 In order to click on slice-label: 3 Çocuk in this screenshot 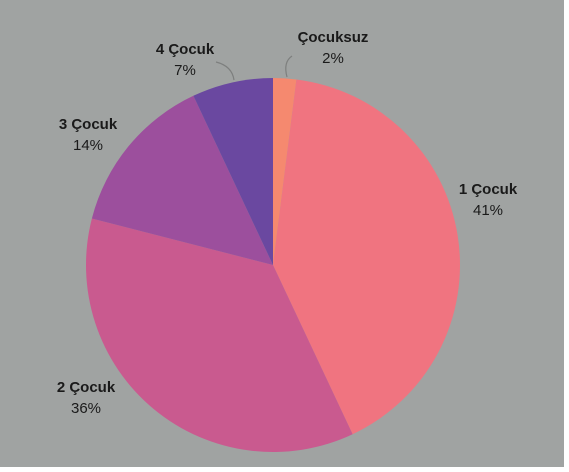, I will do `click(88, 124)`.